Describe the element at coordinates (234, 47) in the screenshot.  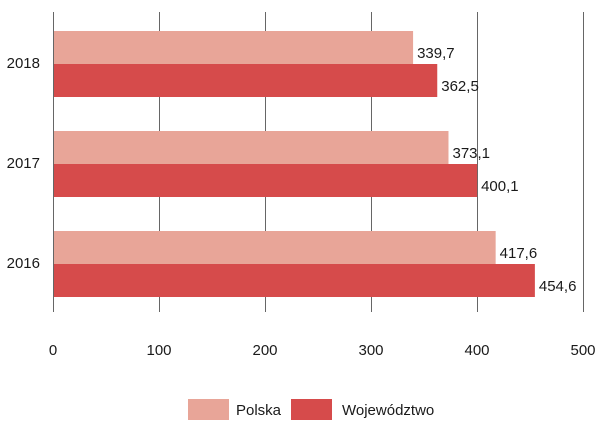
I see `bar-polska-2018` at that location.